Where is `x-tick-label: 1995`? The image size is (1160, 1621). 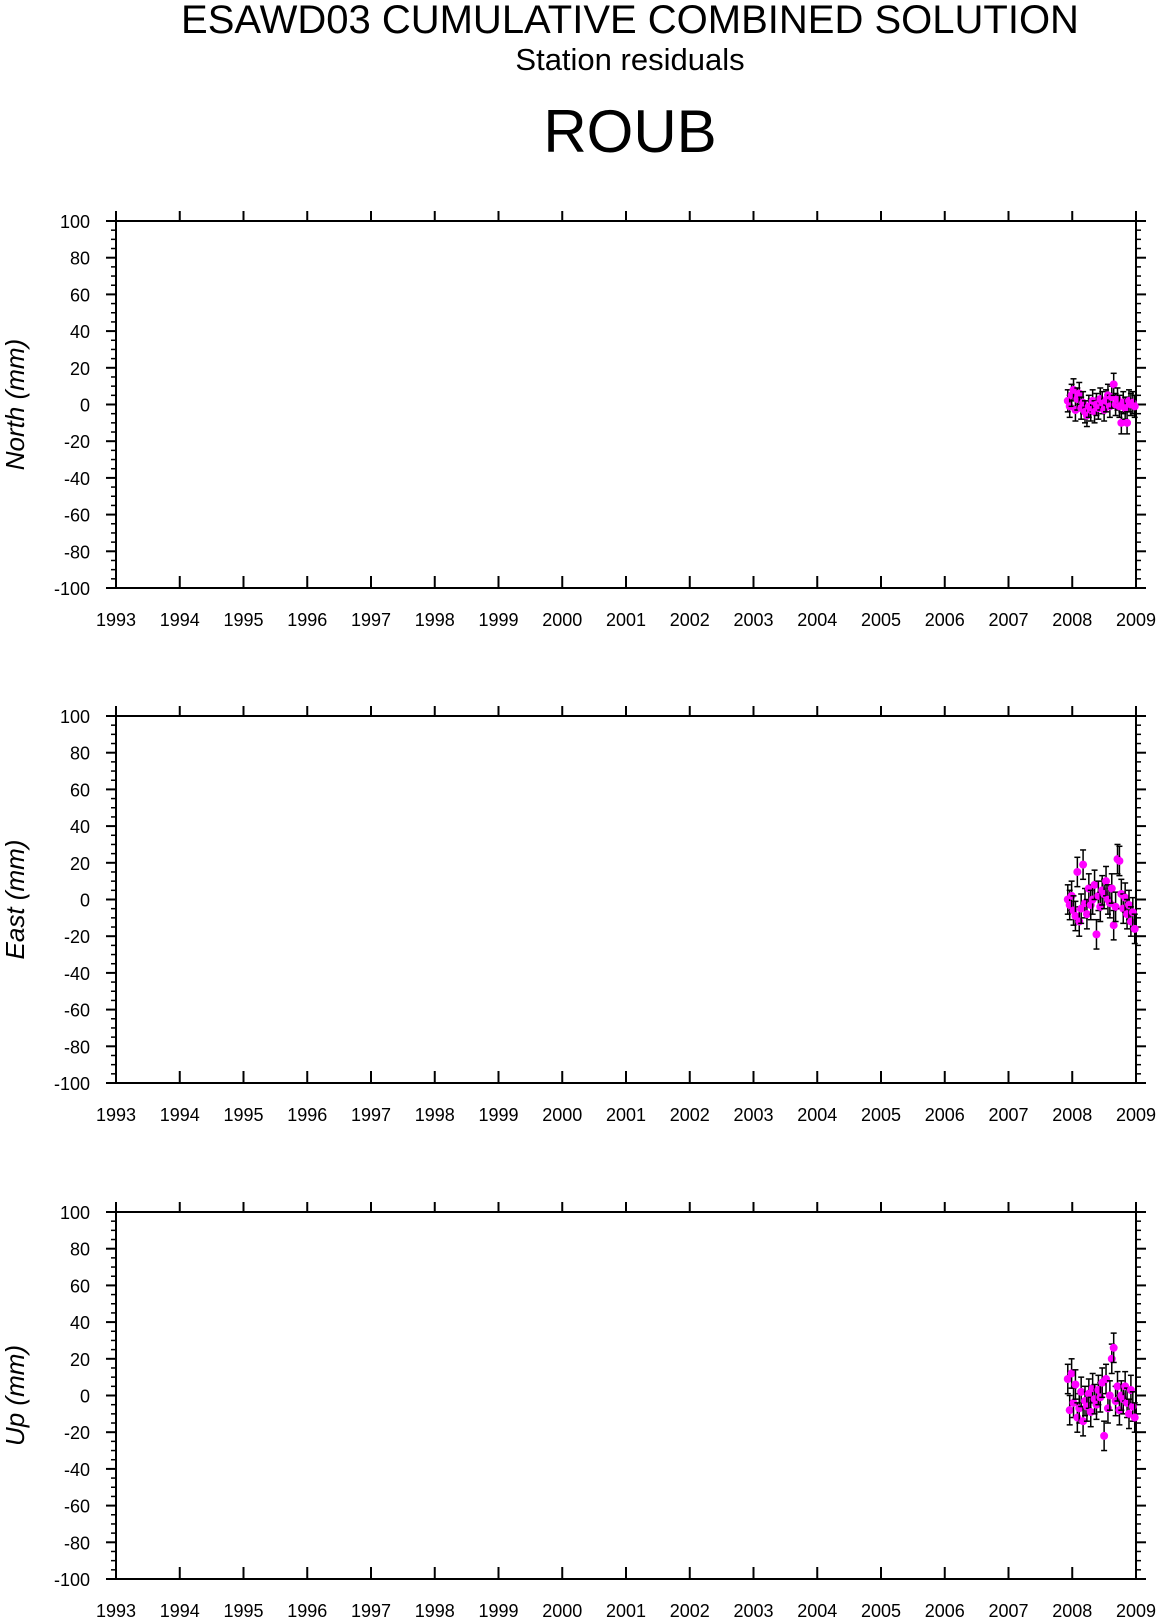 x-tick-label: 1995 is located at coordinates (243, 1115).